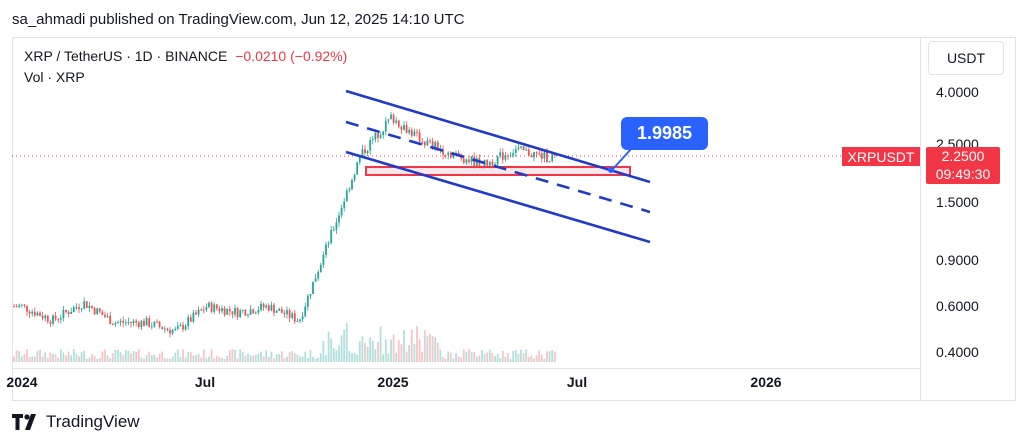  Describe the element at coordinates (22, 382) in the screenshot. I see `time-tick: 2024` at that location.